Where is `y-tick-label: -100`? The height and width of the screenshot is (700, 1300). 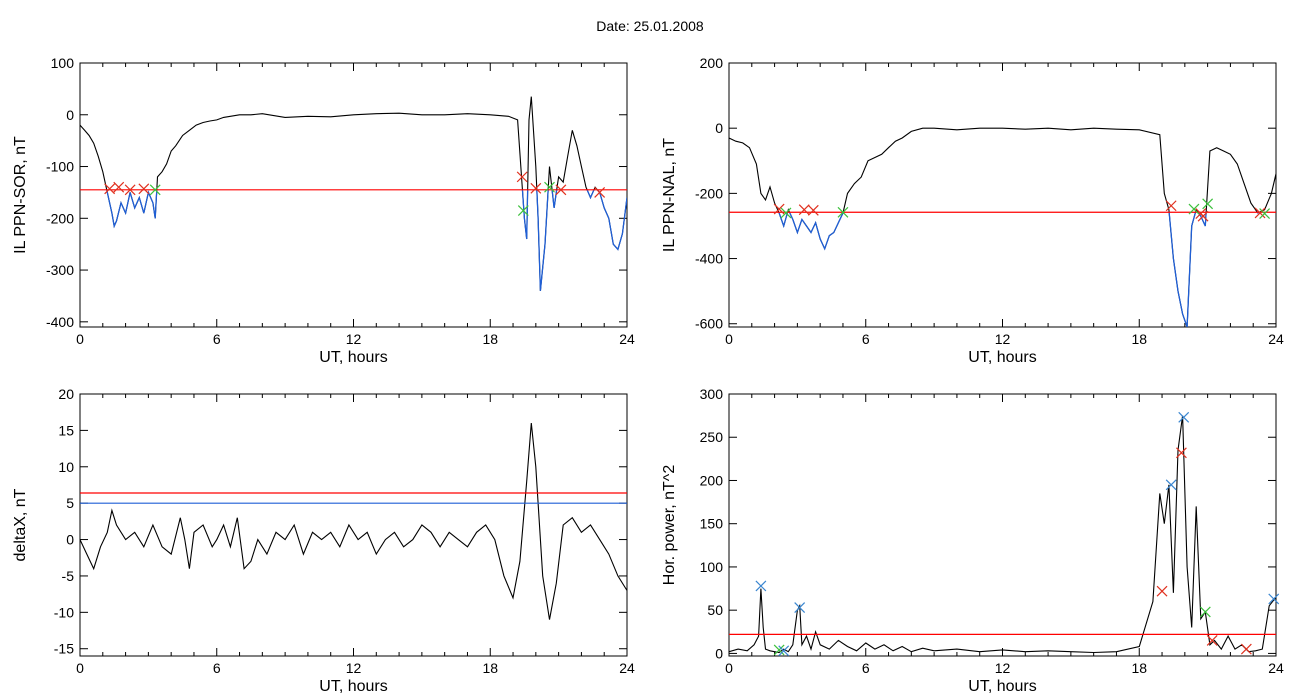 y-tick-label: -100 is located at coordinates (60, 167).